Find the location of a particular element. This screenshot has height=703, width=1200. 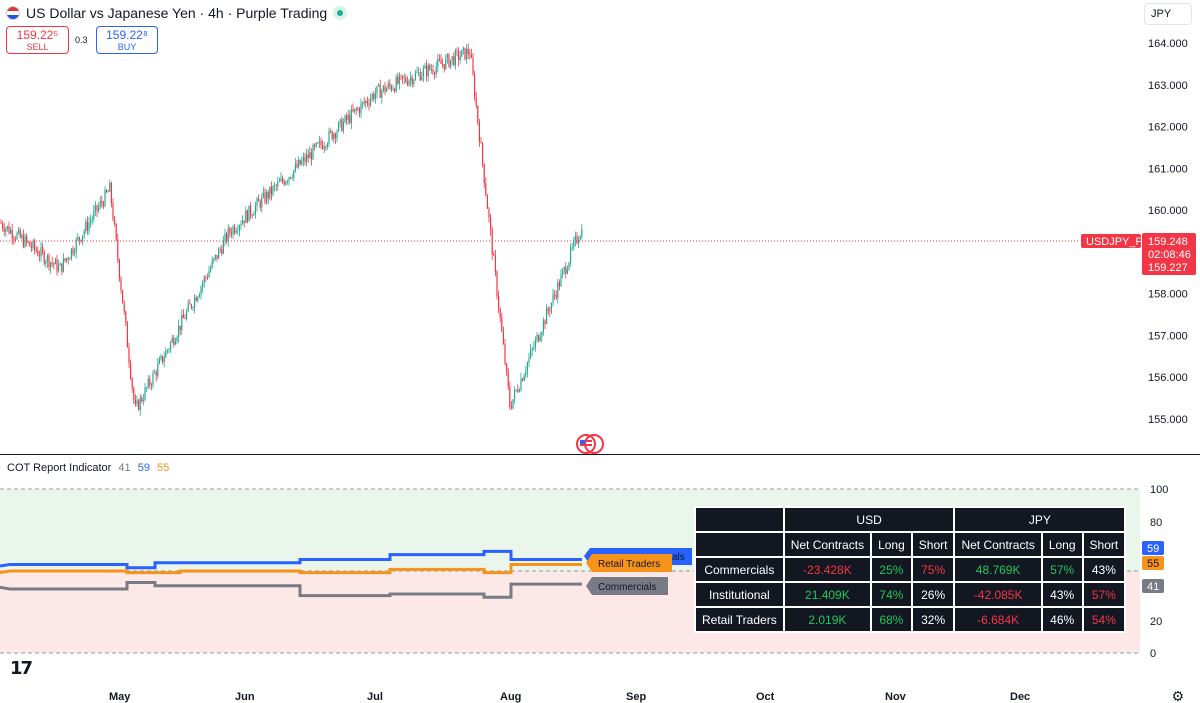

month-jul: Jul is located at coordinates (375, 697).